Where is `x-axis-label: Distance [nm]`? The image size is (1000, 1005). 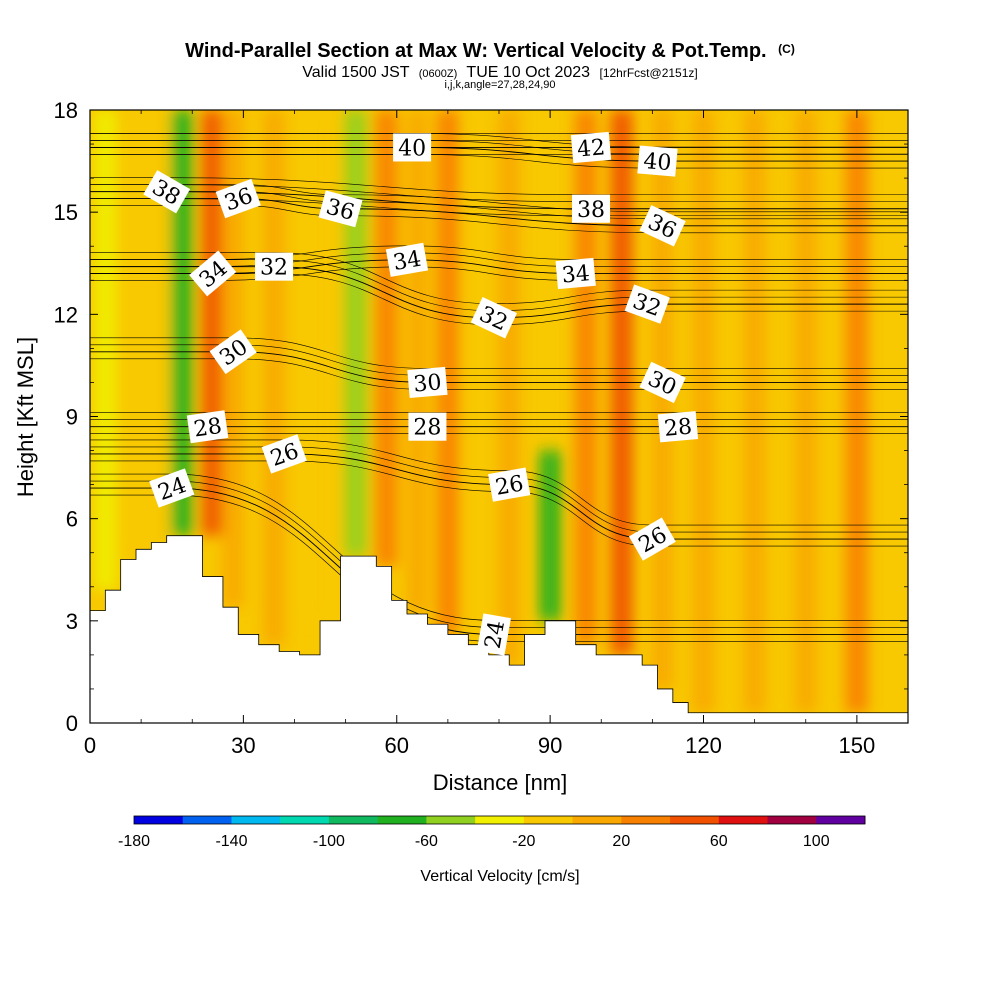 x-axis-label: Distance [nm] is located at coordinates (500, 782).